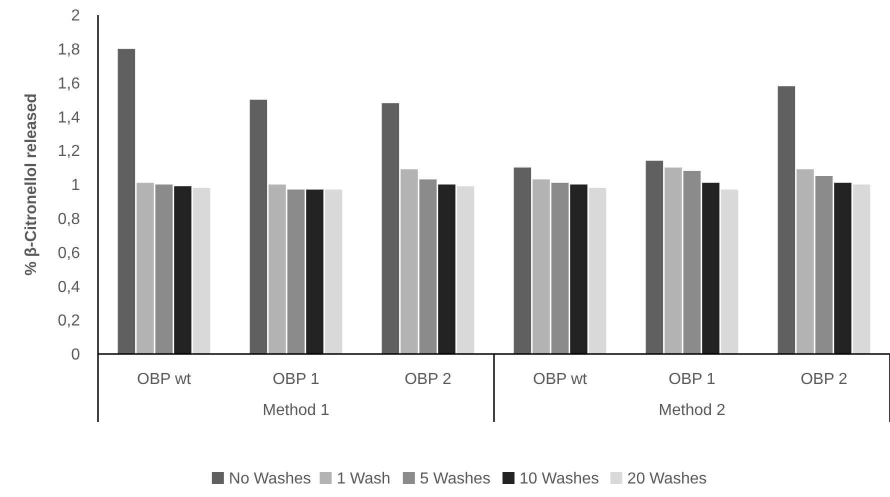 This screenshot has width=890, height=497. Describe the element at coordinates (69, 50) in the screenshot. I see `y-tick-label: 1,8` at that location.